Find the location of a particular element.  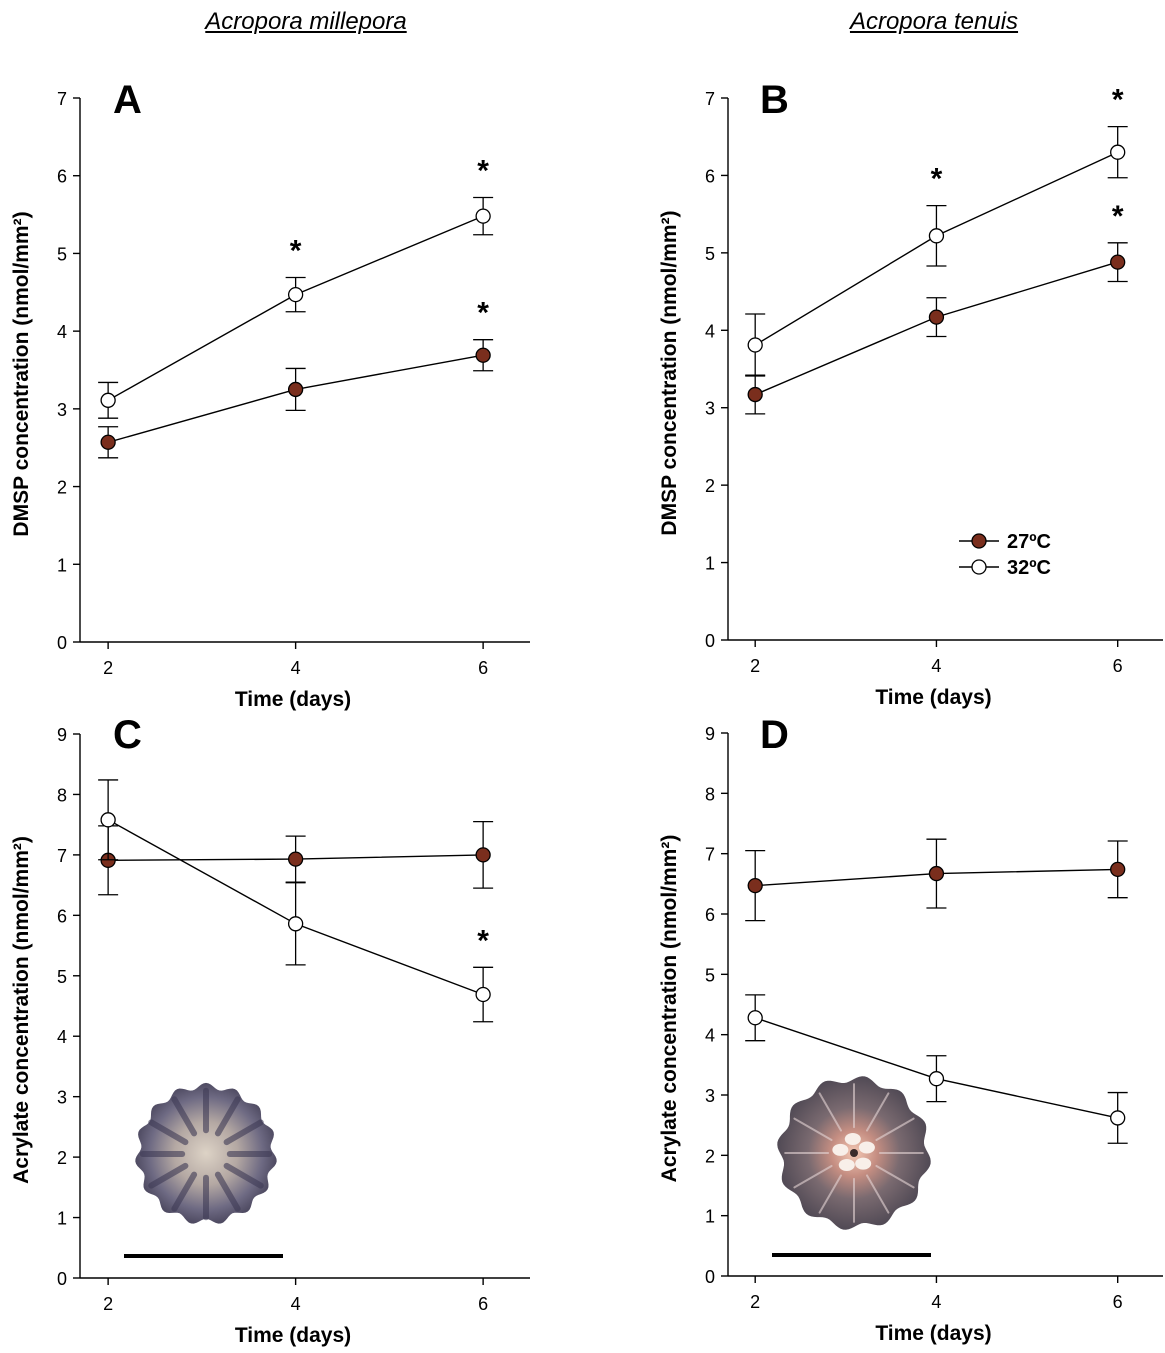

legend-label: 27ºC is located at coordinates (1029, 542).